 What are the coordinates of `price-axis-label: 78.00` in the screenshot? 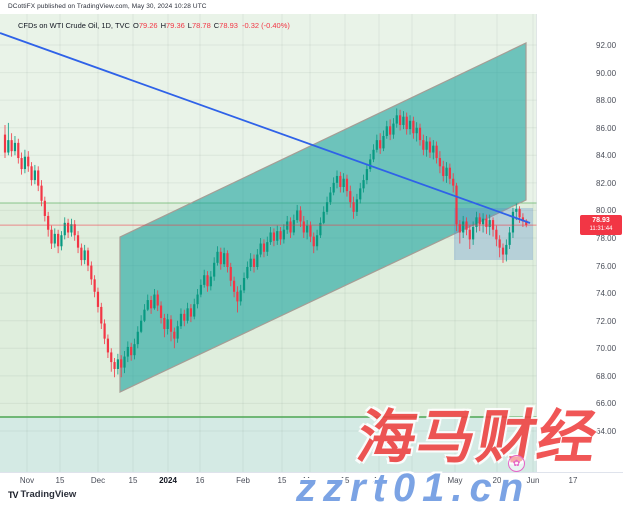 It's located at (606, 238).